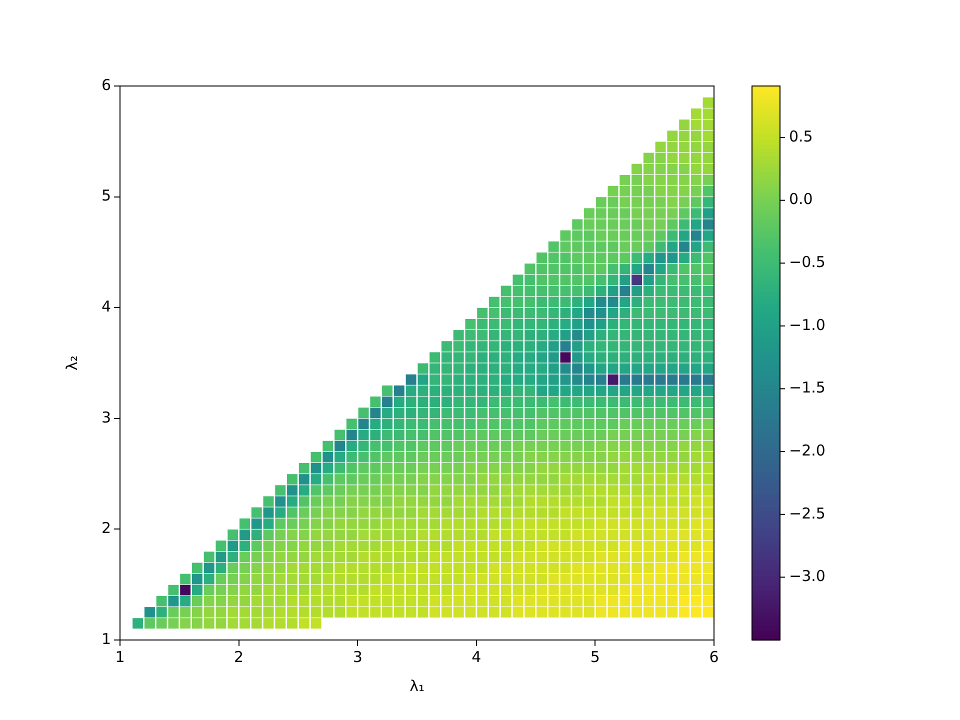  What do you see at coordinates (807, 576) in the screenshot?
I see `color-bar-label: −3.0` at bounding box center [807, 576].